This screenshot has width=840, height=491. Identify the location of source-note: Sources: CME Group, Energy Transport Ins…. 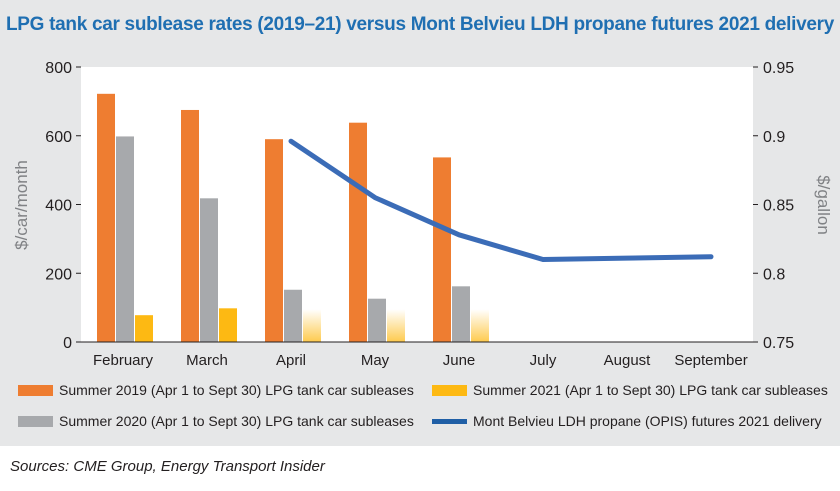
(167, 466).